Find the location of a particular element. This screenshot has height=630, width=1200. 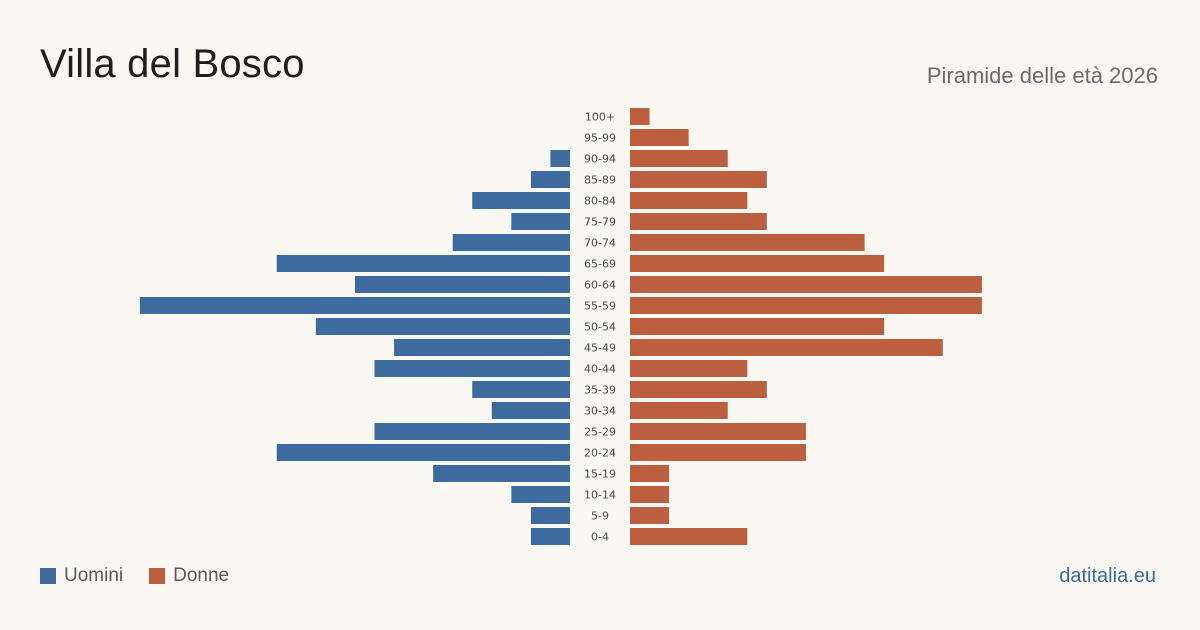

legend-item-women: Donne is located at coordinates (189, 576).